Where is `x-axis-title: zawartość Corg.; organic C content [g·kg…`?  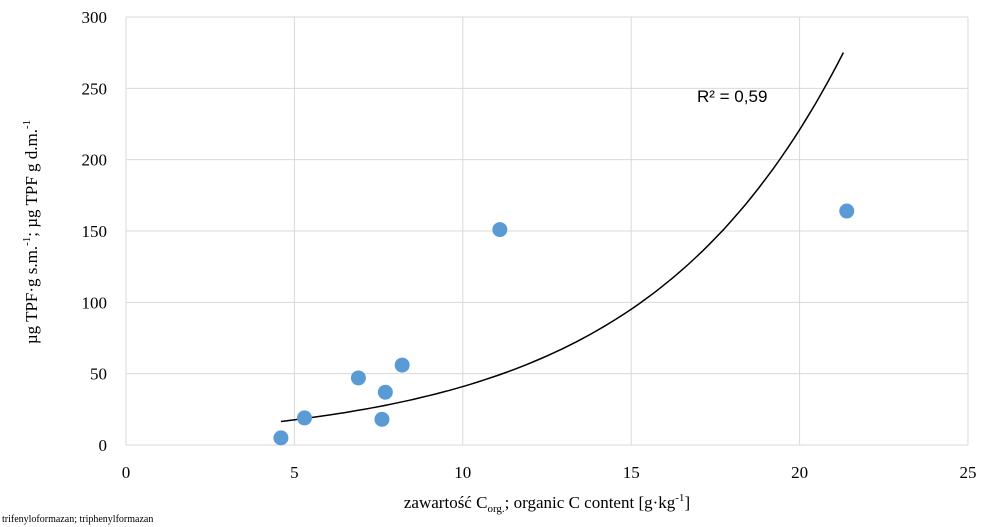 x-axis-title: zawartość Corg.; organic C content [g·kg… is located at coordinates (547, 503).